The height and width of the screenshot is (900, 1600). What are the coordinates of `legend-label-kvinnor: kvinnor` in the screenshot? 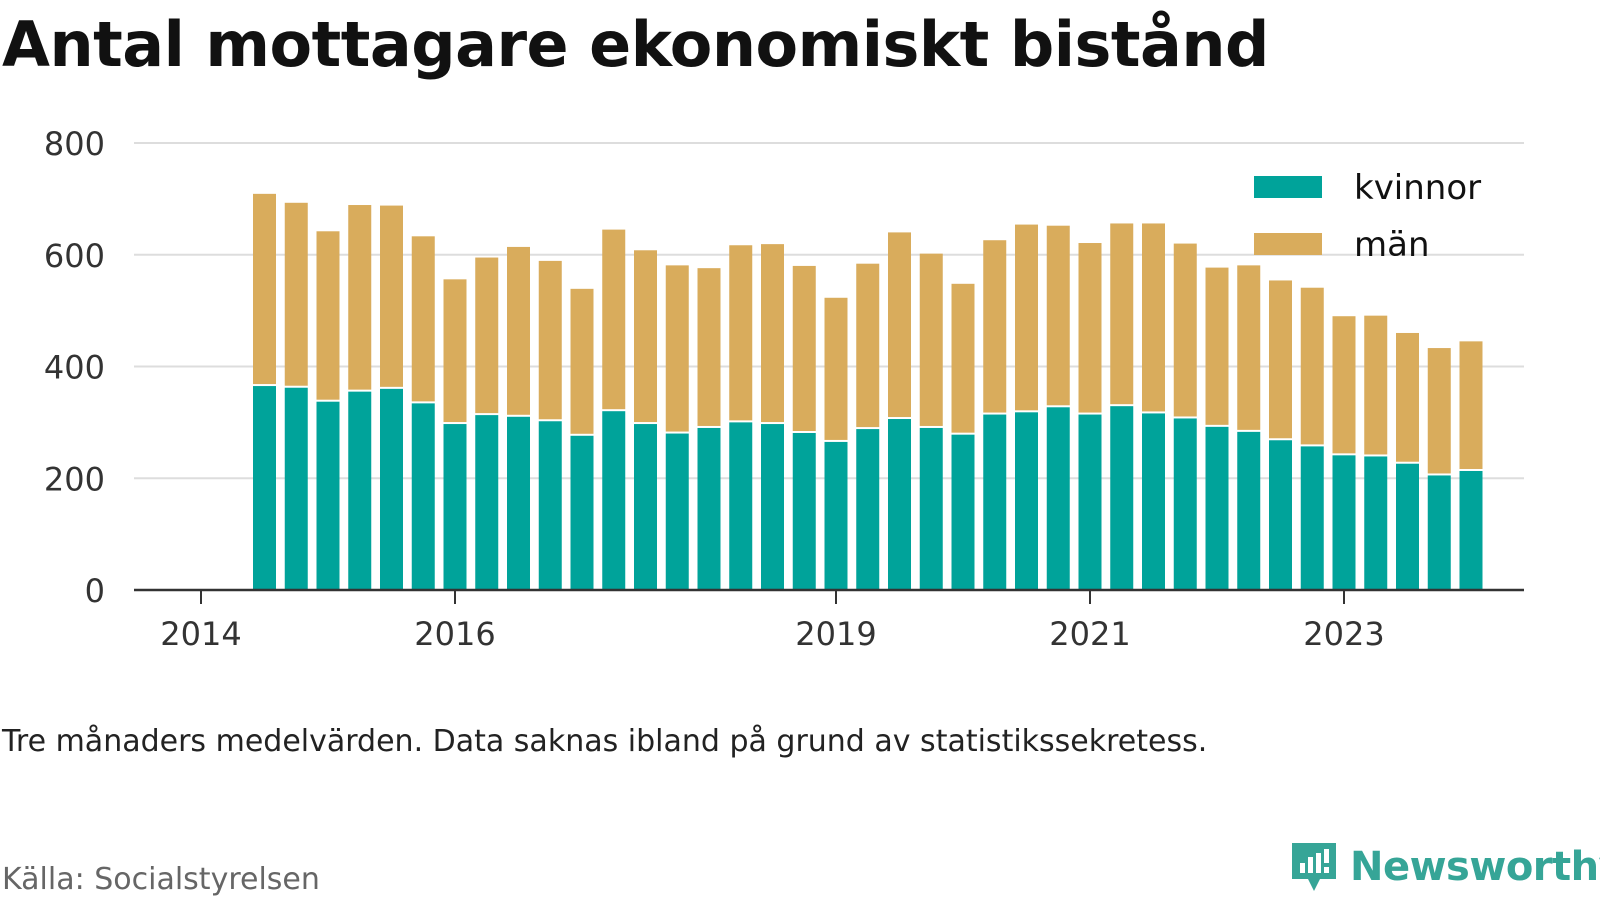 It's located at (1417, 188).